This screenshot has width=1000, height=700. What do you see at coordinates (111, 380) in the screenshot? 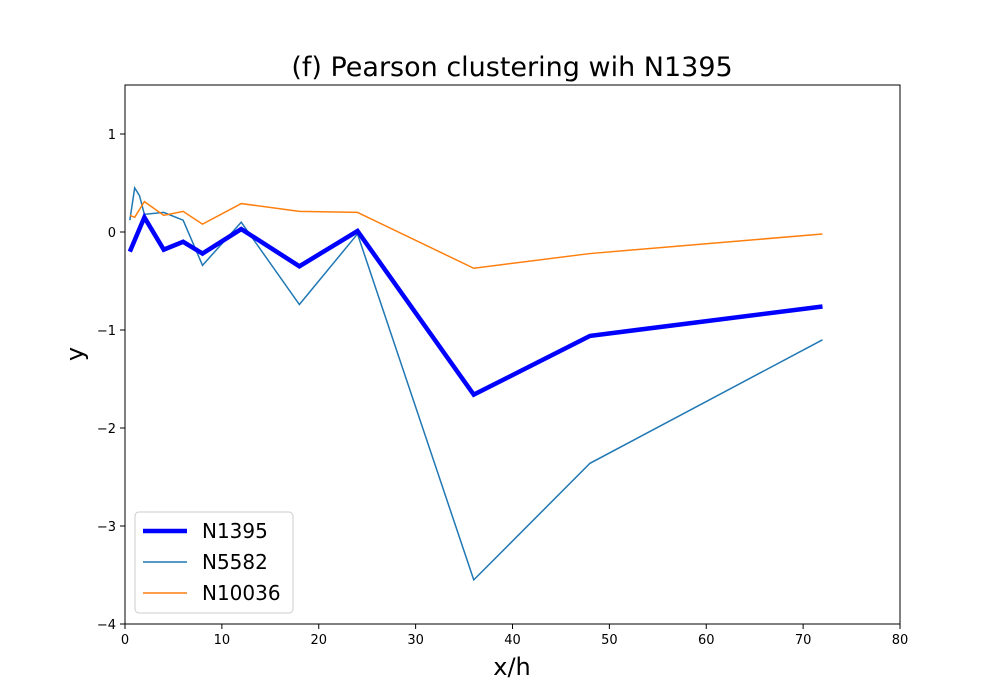
I see `y-axis-ticks: −4 −3 −2 −1 0 1` at bounding box center [111, 380].